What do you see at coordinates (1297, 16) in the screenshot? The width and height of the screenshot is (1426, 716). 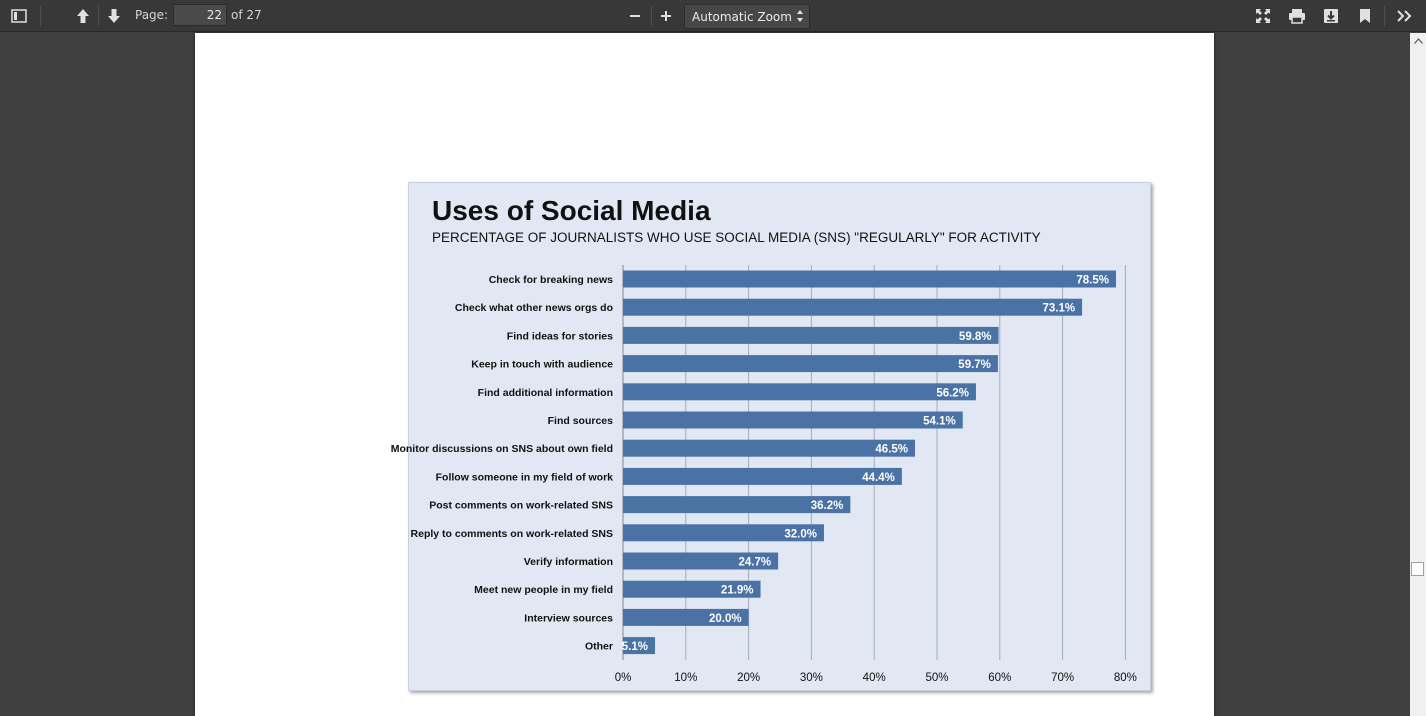 I see `print-icon` at bounding box center [1297, 16].